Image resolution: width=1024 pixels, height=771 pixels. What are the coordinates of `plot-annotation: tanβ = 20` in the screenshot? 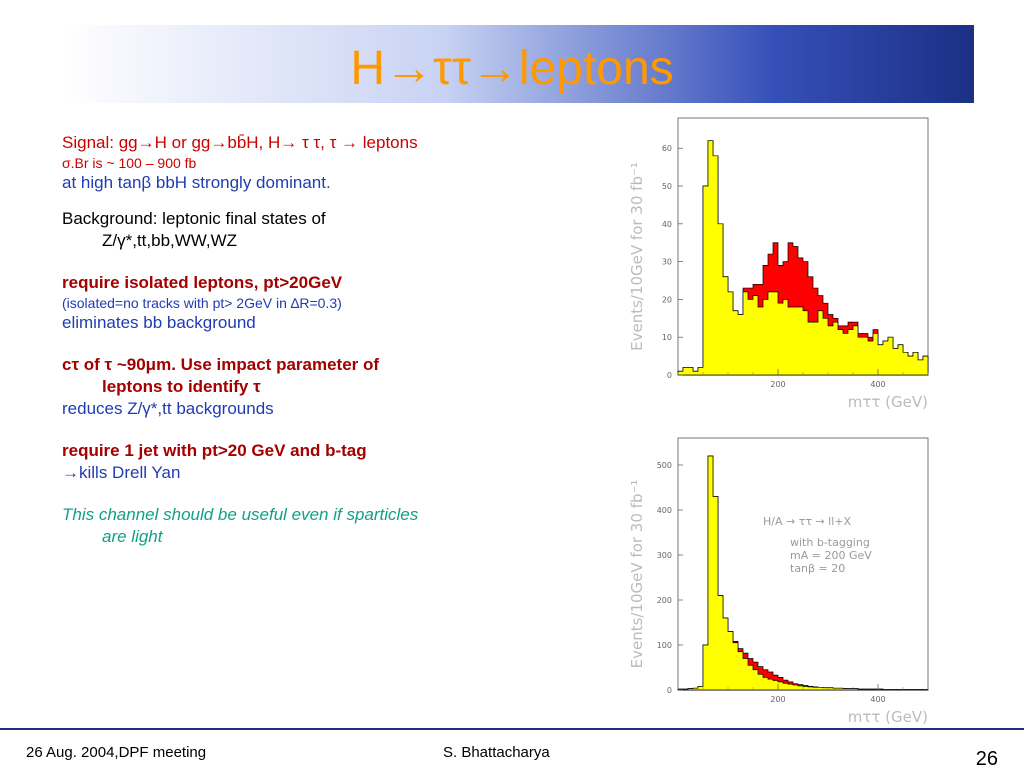 It's located at (817, 568).